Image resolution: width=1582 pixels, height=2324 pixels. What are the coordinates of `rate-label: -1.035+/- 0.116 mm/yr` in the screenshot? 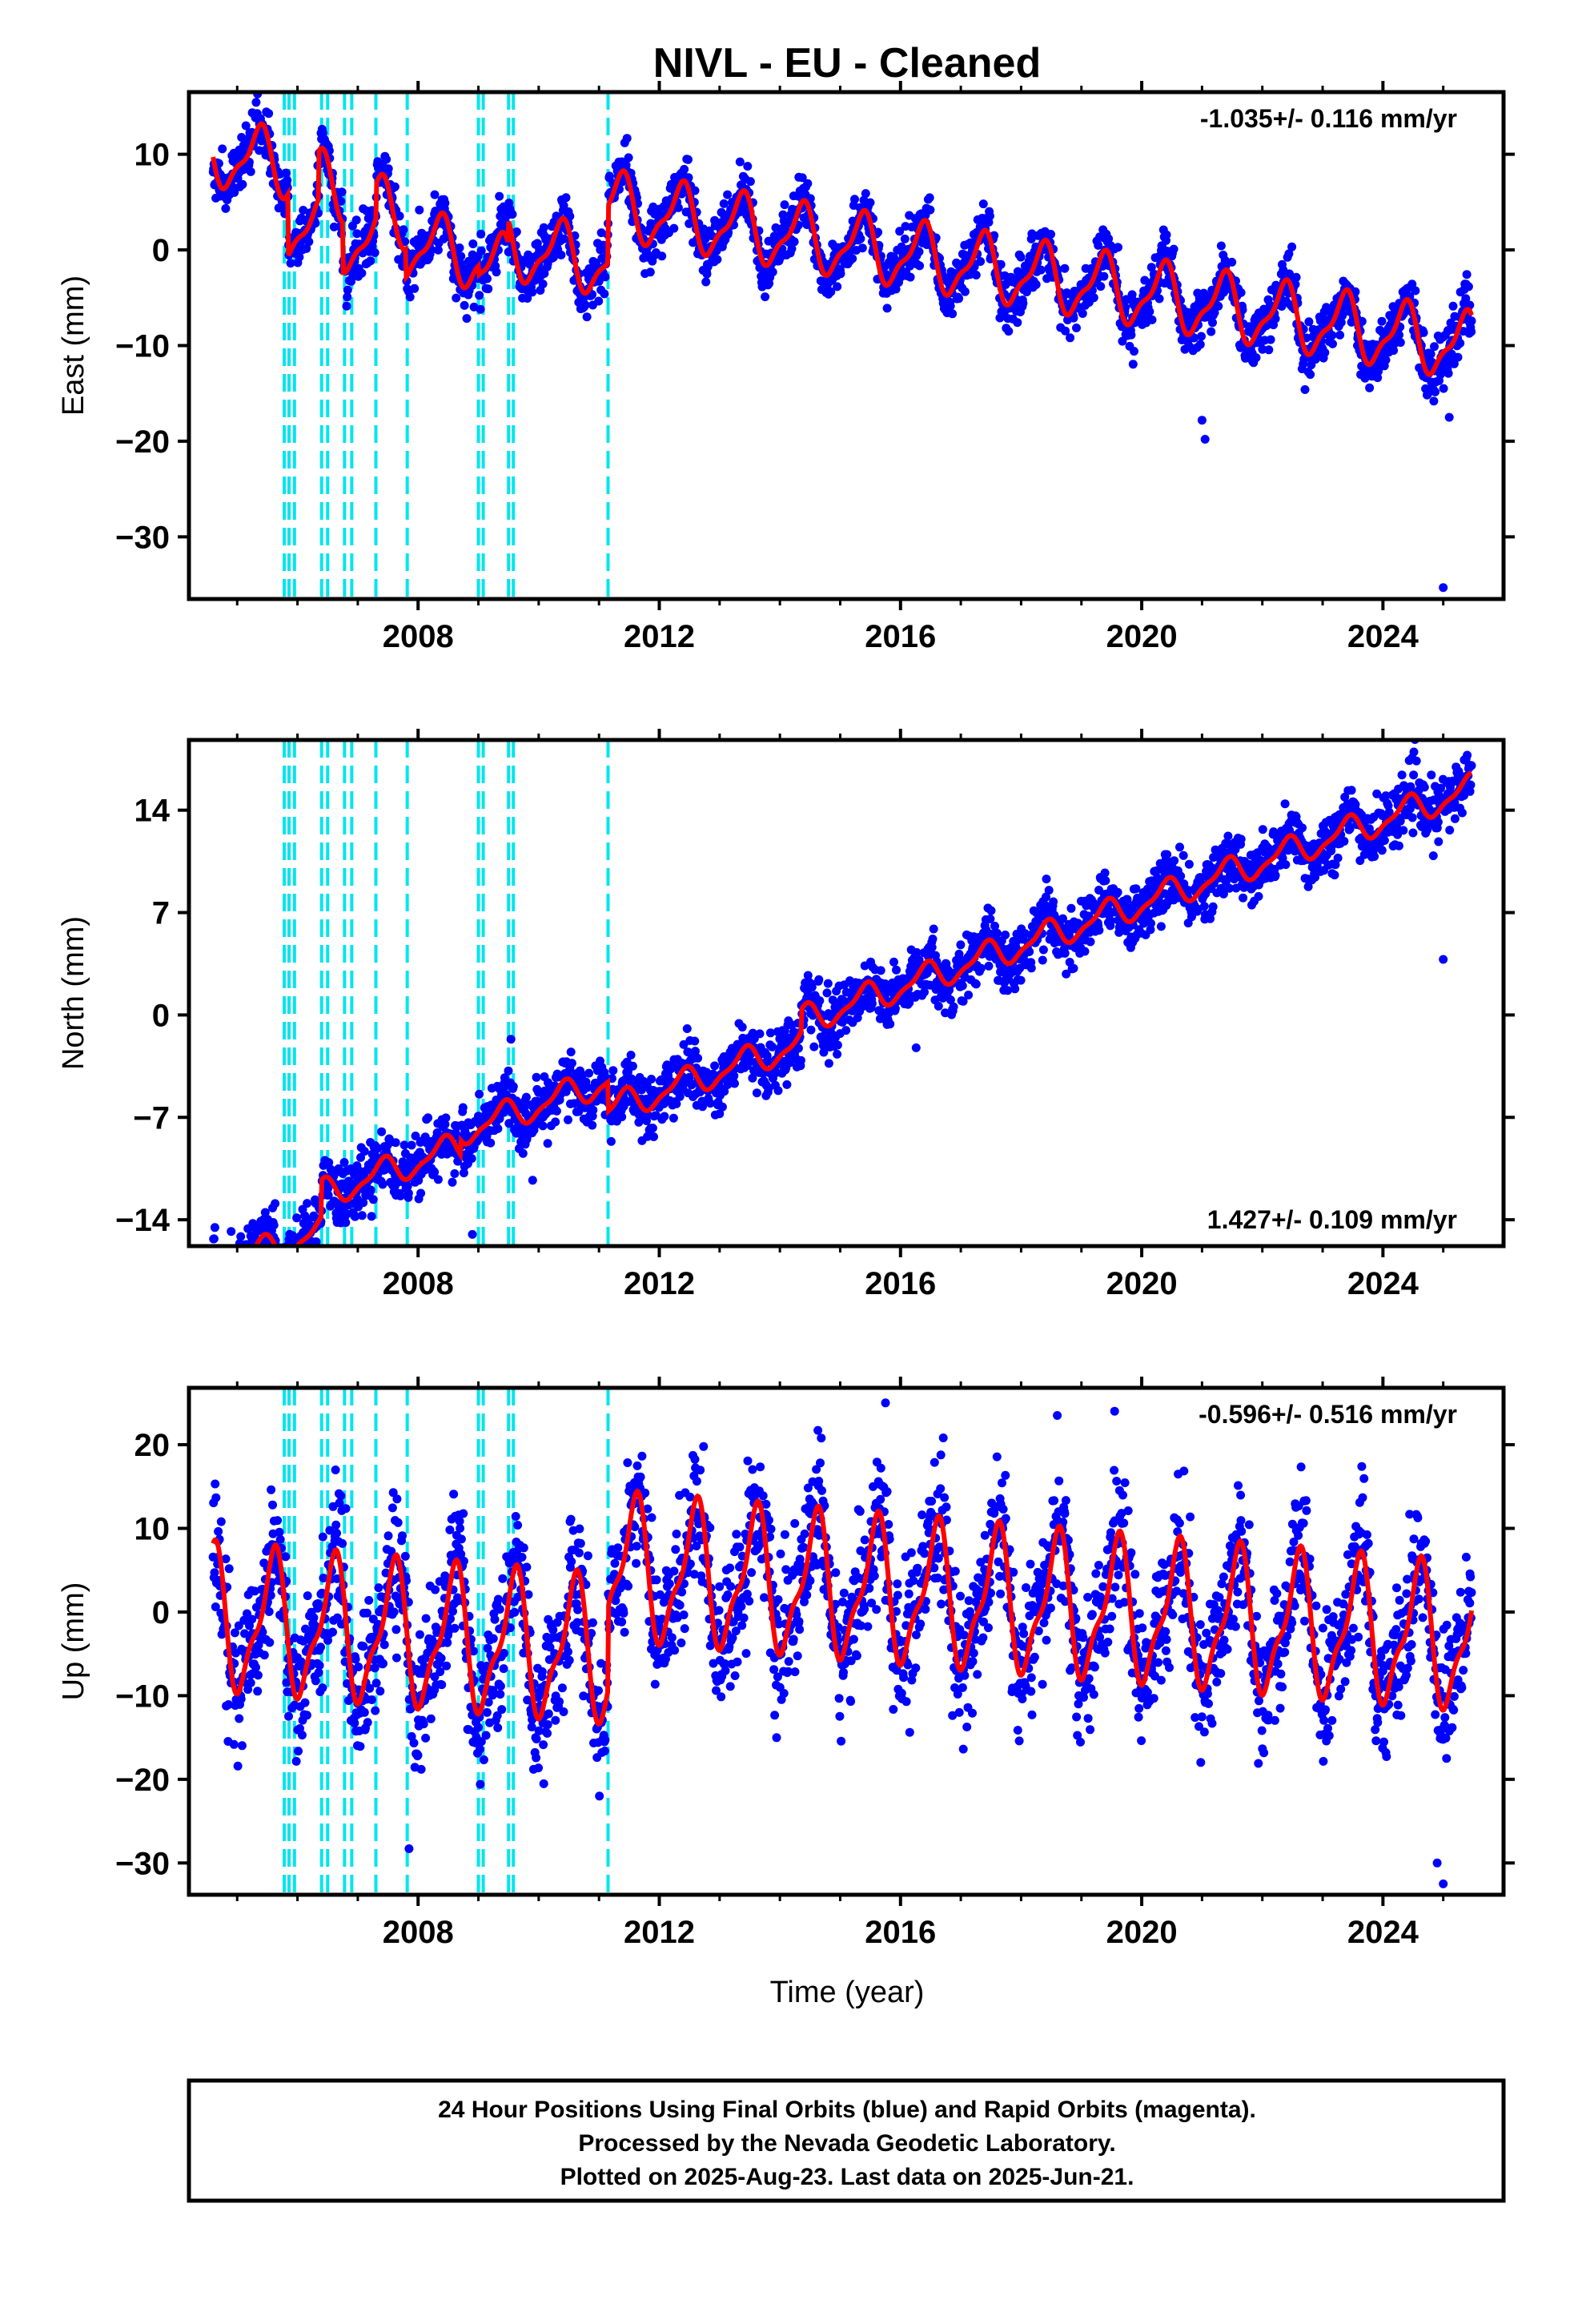 It's located at (1328, 118).